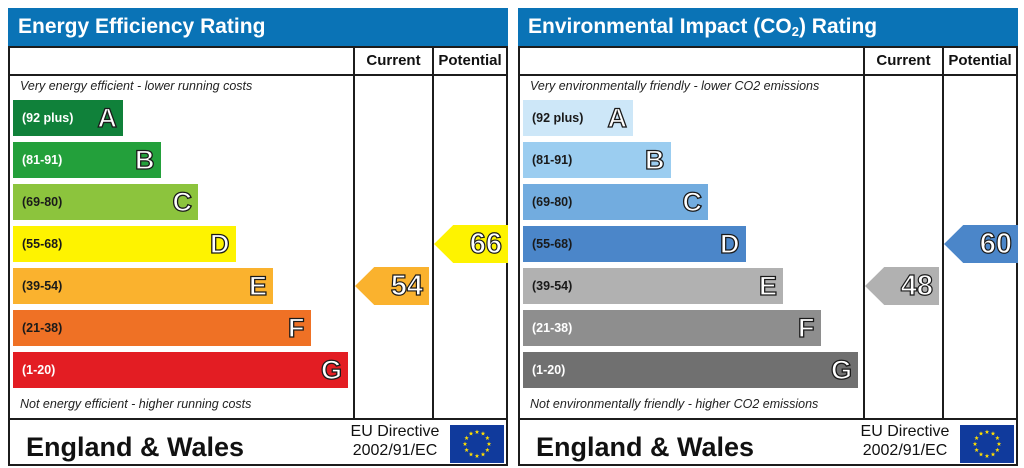 The width and height of the screenshot is (1024, 468). I want to click on chart-title: Environmental Impact (CO2) Rating, so click(768, 27).